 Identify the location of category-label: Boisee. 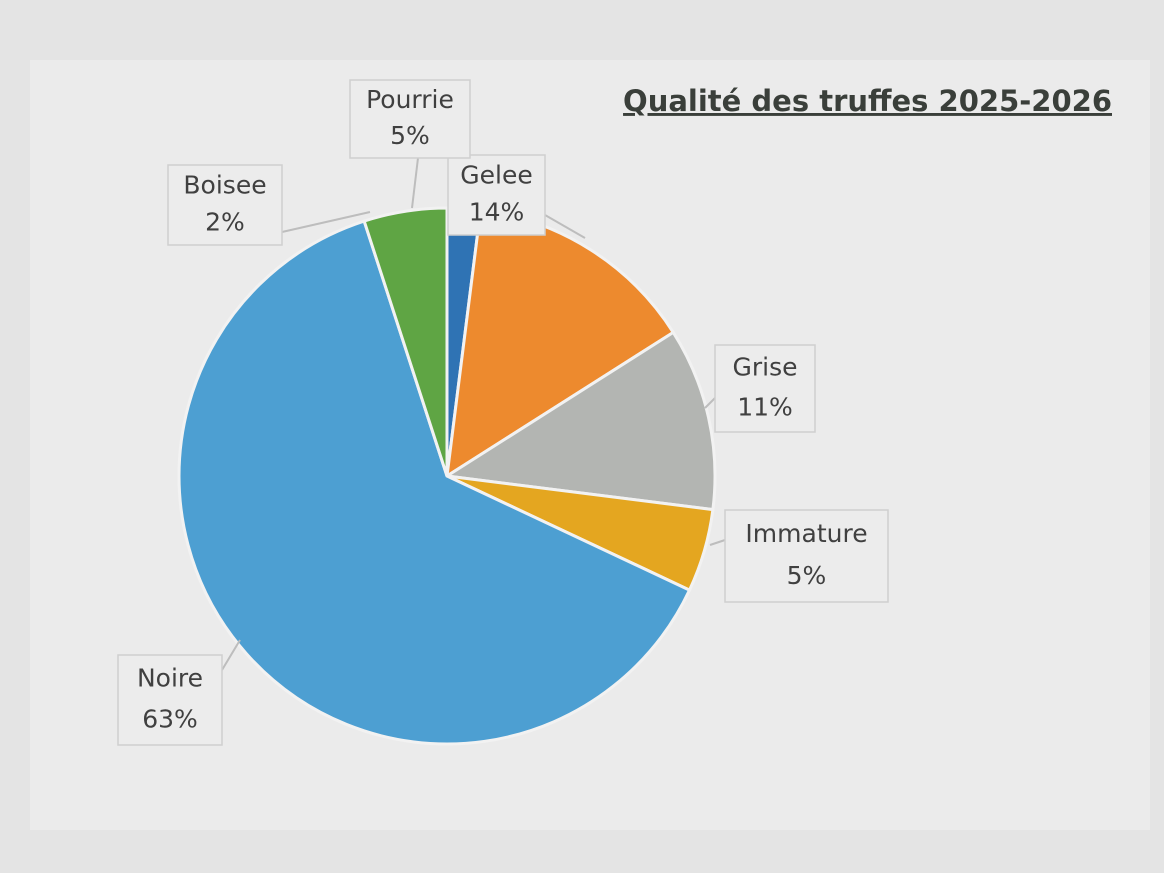
(224, 185).